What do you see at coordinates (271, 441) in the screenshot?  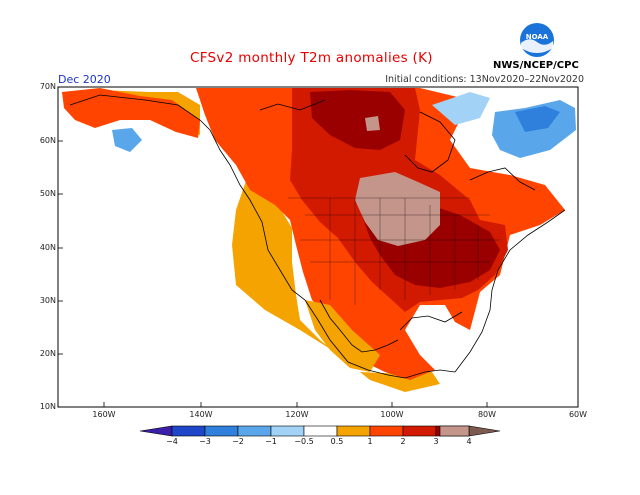 I see `colorbar-label: −1` at bounding box center [271, 441].